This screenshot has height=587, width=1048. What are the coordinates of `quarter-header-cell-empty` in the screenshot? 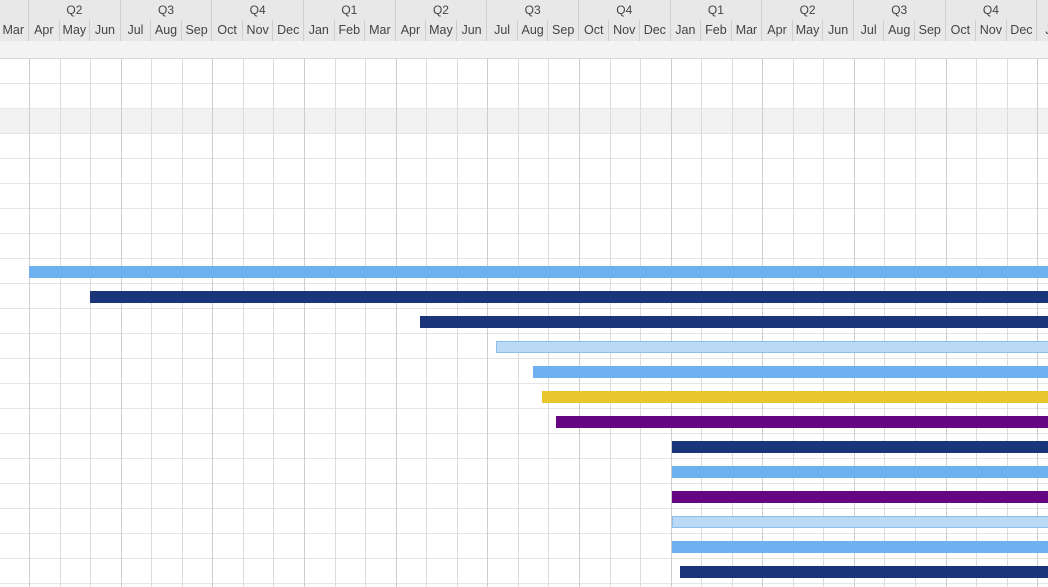 It's located at (15, 10).